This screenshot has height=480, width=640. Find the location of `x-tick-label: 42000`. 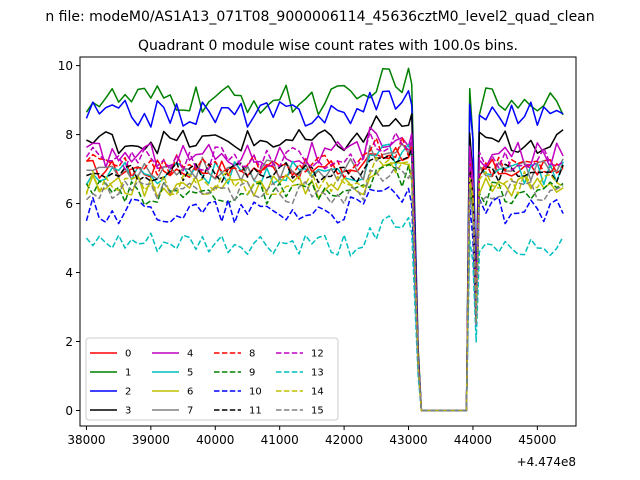

x-tick-label: 42000 is located at coordinates (344, 440).